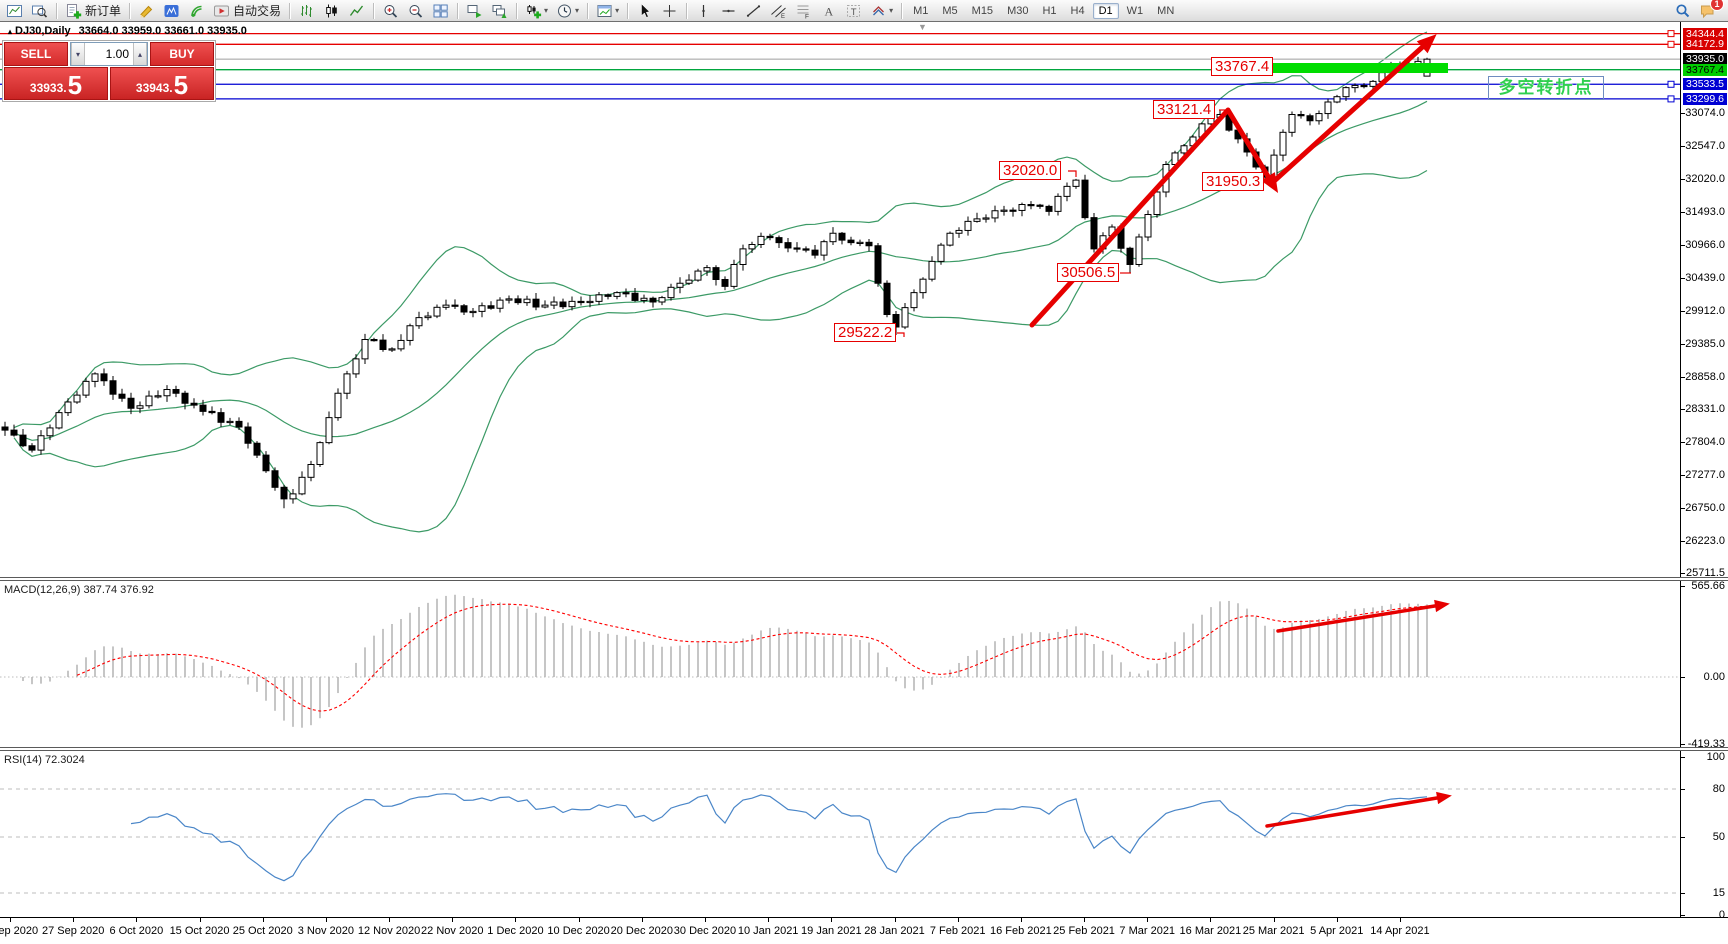  Describe the element at coordinates (950, 10) in the screenshot. I see `timeframe-button-M5: M5` at that location.